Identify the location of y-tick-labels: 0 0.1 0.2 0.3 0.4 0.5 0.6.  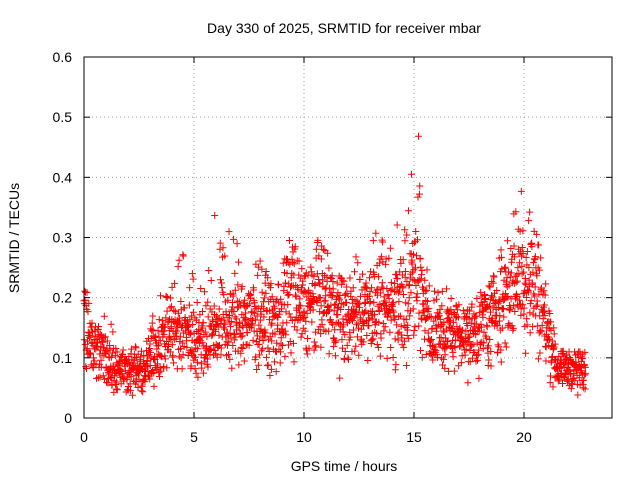
(63, 237).